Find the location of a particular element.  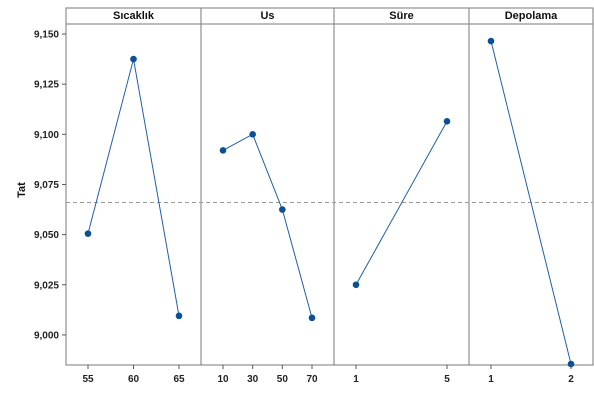

x-tick-label: 50 is located at coordinates (283, 379).